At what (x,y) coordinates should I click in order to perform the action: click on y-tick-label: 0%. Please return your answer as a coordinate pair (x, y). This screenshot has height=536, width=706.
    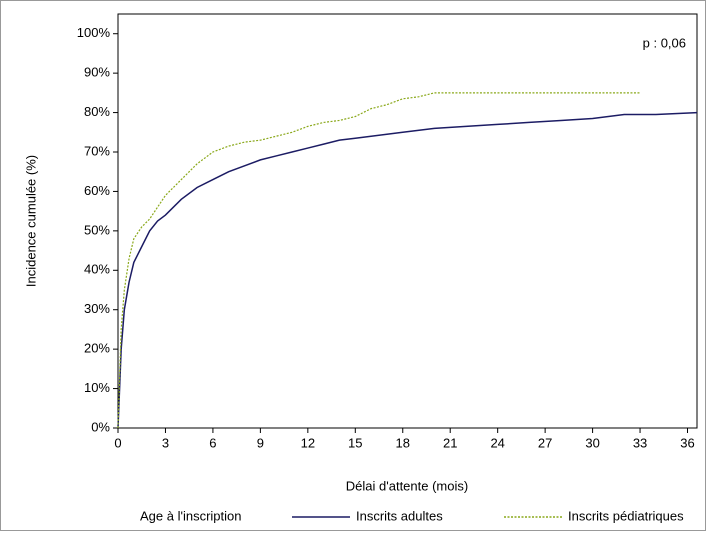
    Looking at the image, I should click on (100, 426).